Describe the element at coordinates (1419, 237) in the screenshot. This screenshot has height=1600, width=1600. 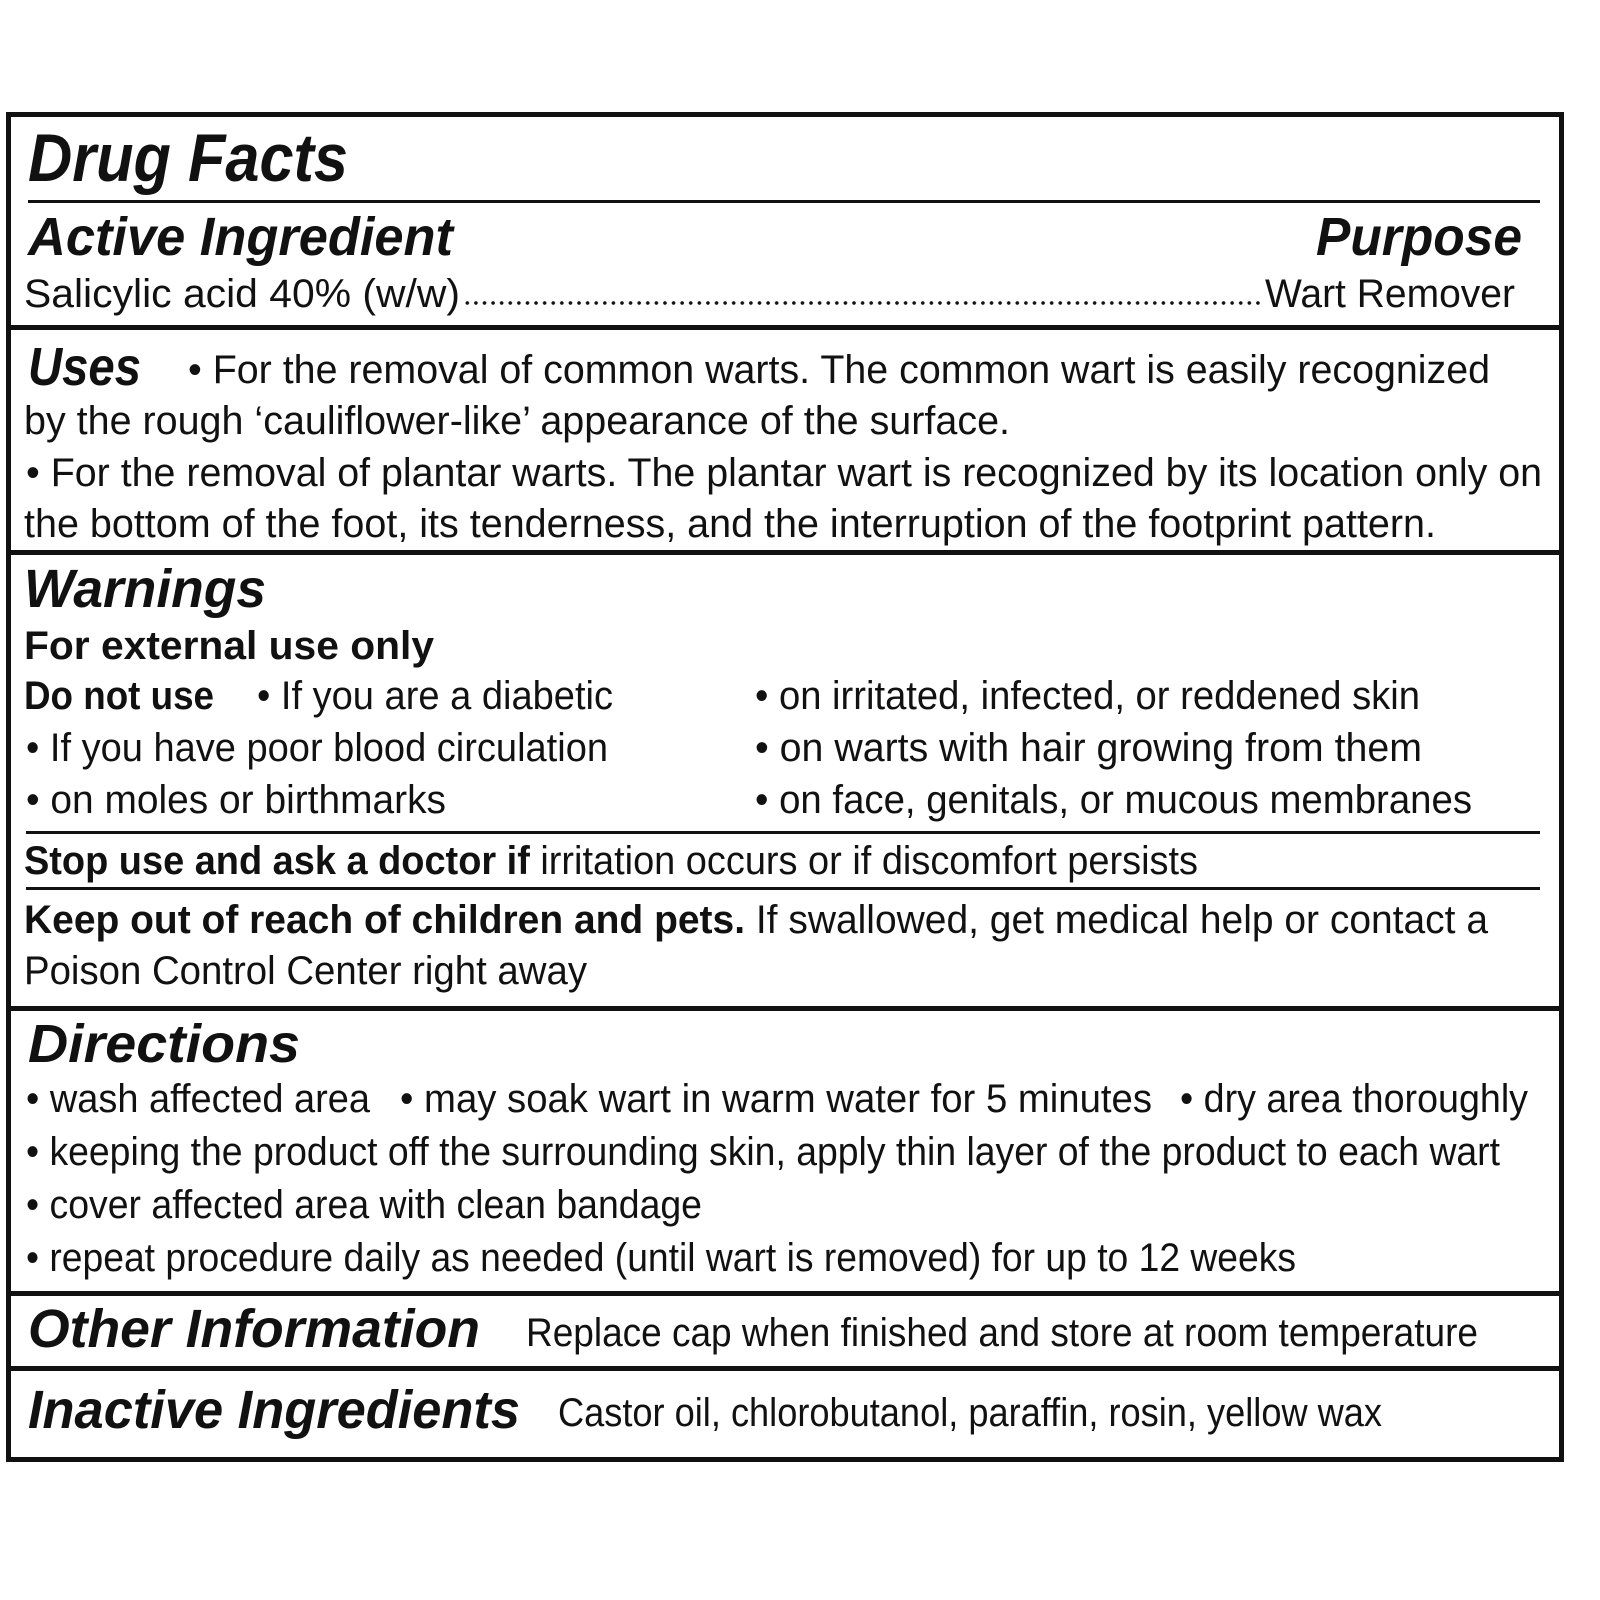
I see `purpose-heading: Purpose` at that location.